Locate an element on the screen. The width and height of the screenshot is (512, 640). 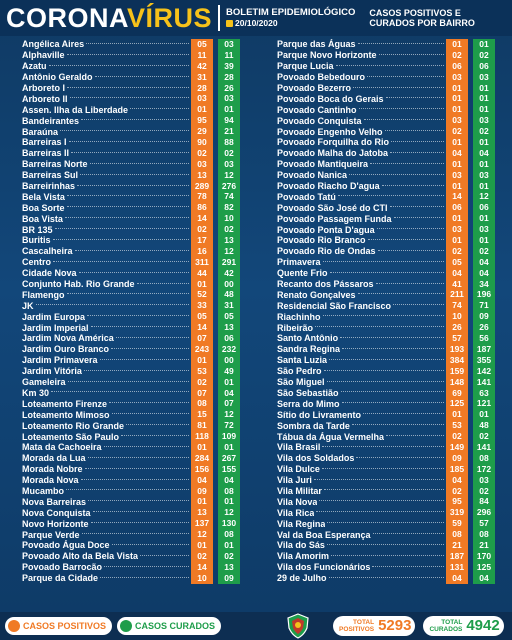
cured-count: 05 is located at coordinates (229, 317).